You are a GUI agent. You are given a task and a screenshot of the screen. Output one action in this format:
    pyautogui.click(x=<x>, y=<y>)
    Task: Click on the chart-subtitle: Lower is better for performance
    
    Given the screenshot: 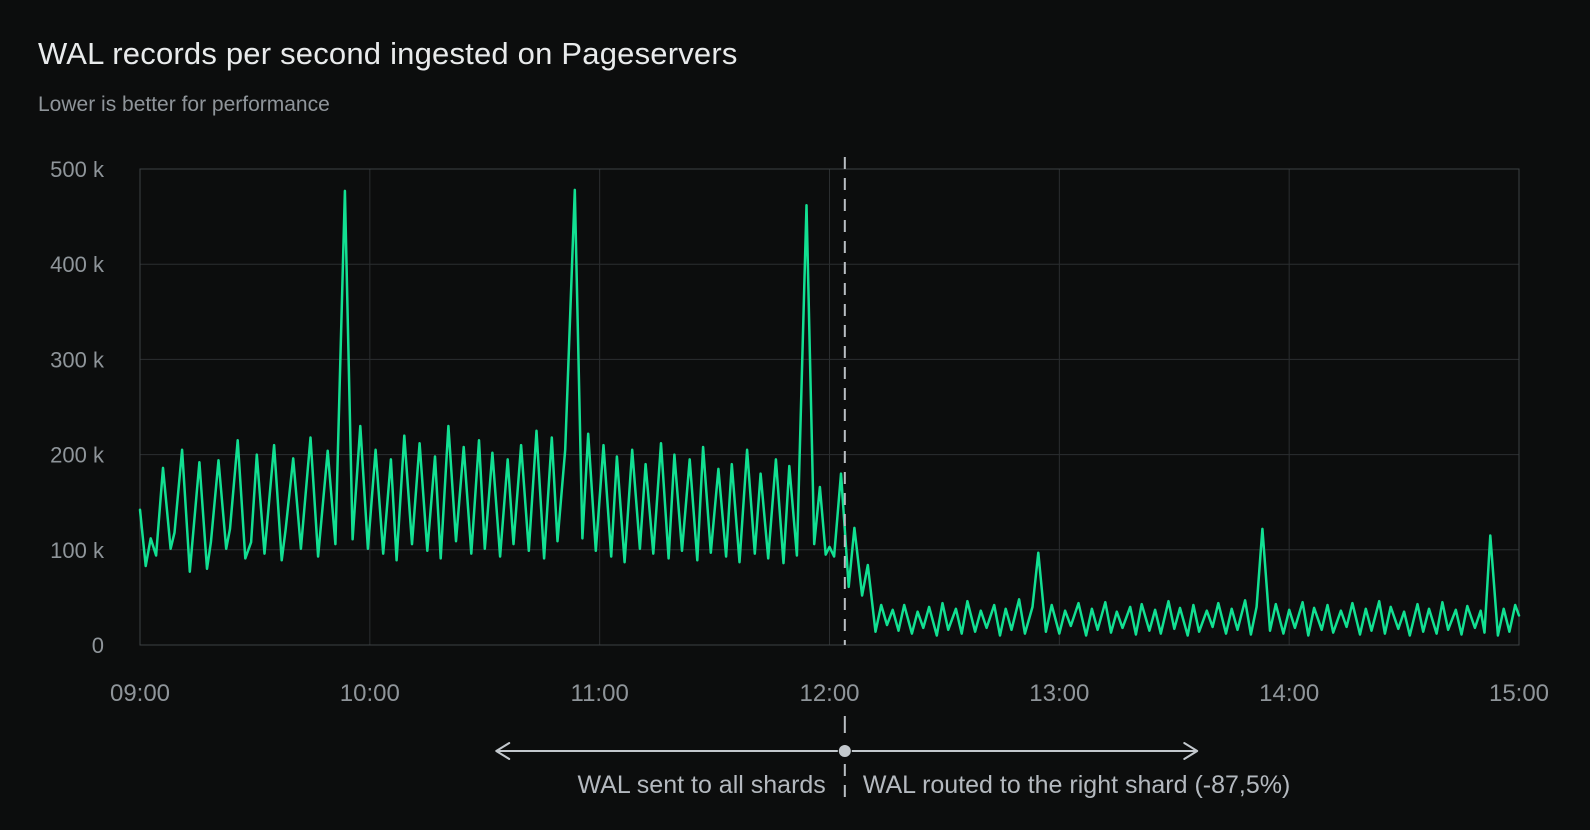 What is the action you would take?
    pyautogui.click(x=184, y=104)
    